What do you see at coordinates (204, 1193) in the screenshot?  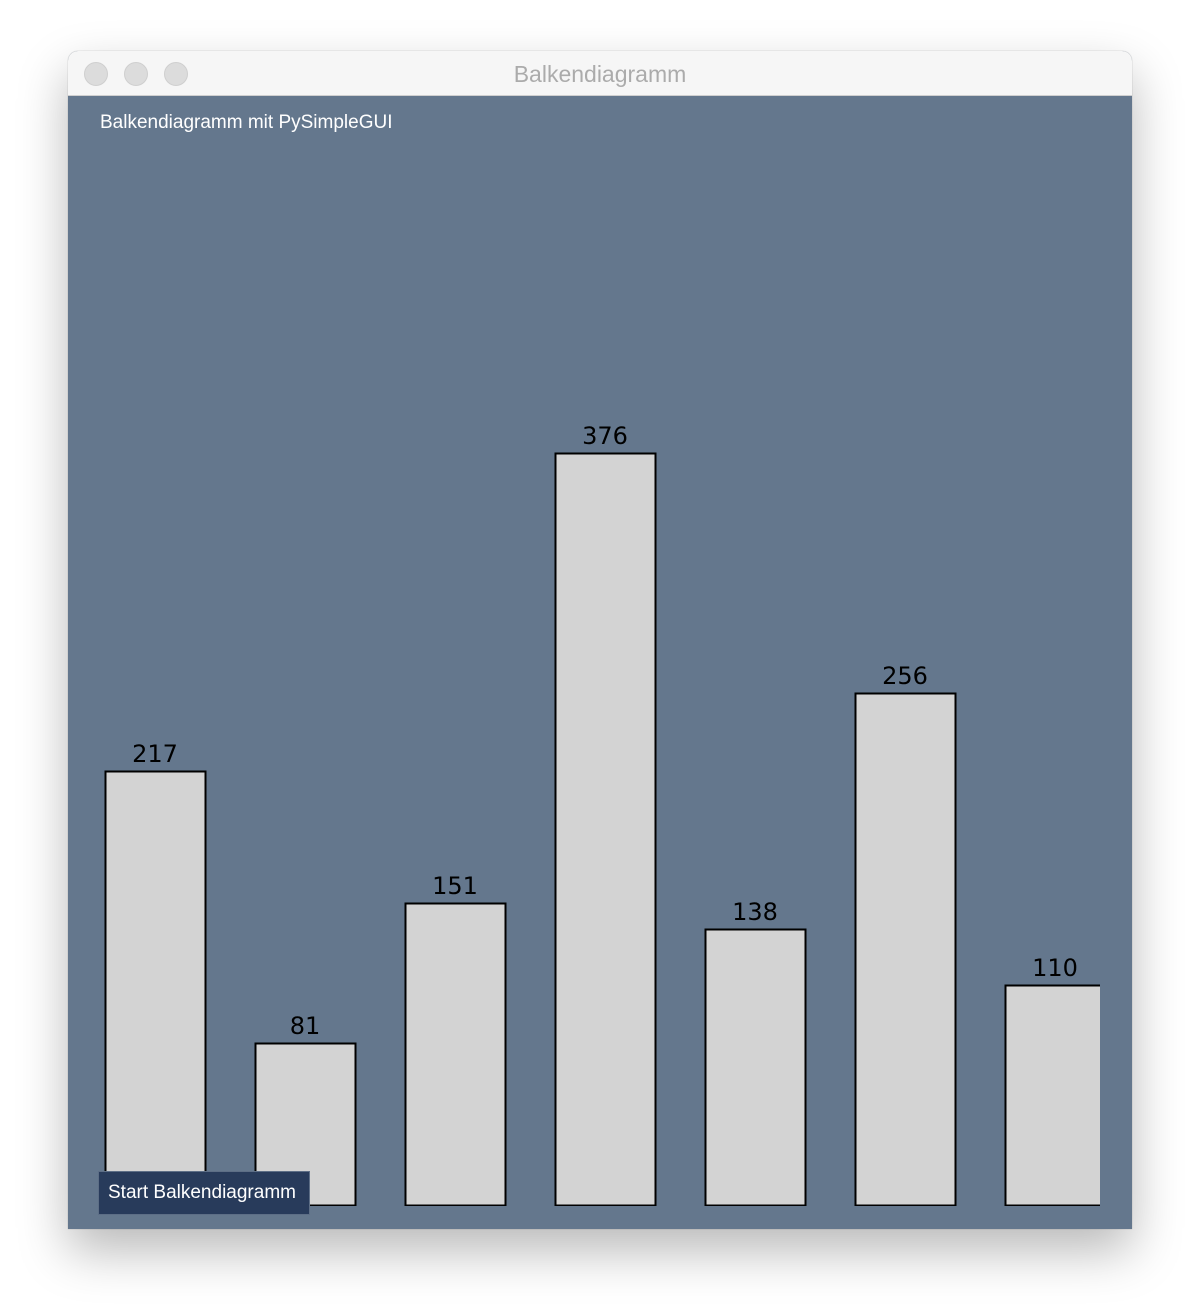 I see `start-chart-button: Start Balkendiagramm` at bounding box center [204, 1193].